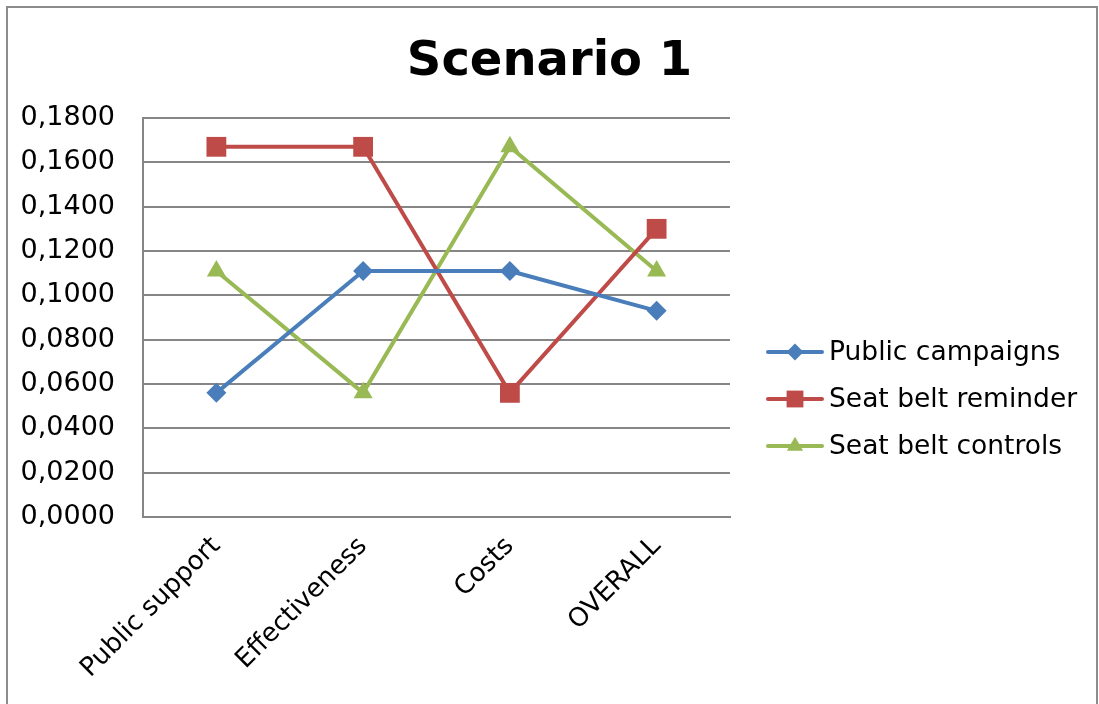  I want to click on y-tick-label: 0,1600, so click(67, 160).